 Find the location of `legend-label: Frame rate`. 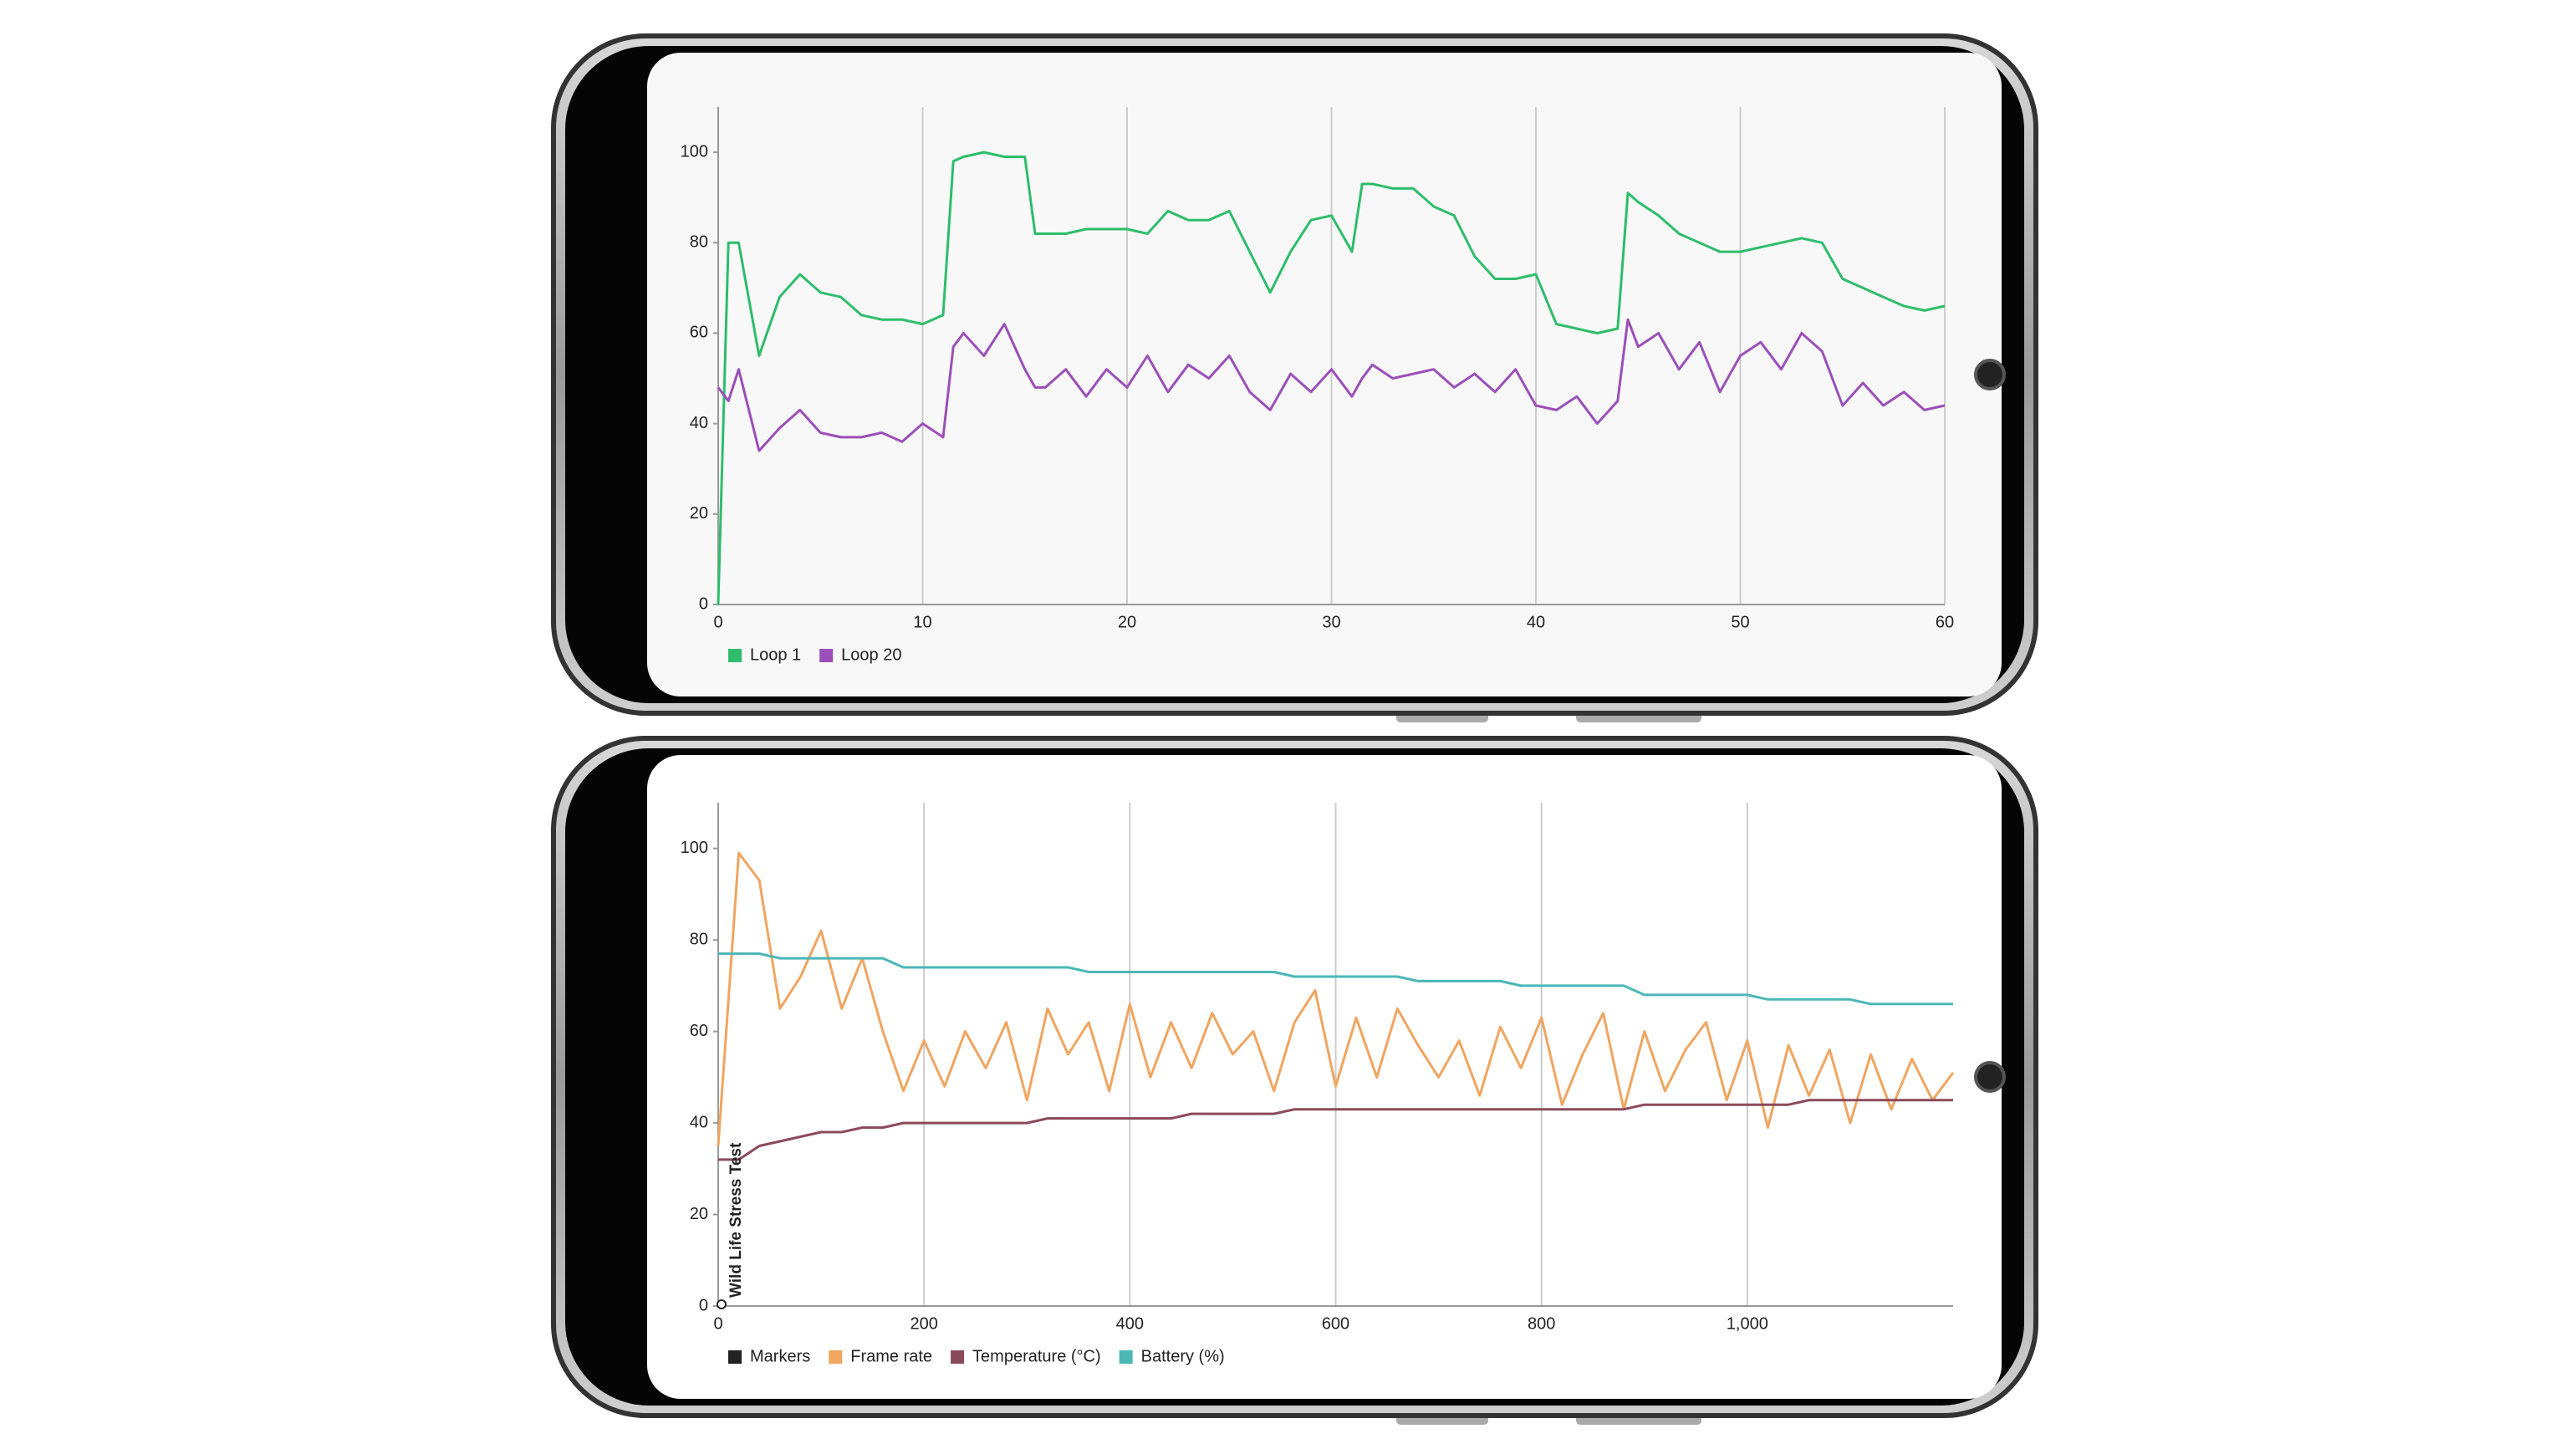

legend-label: Frame rate is located at coordinates (891, 1356).